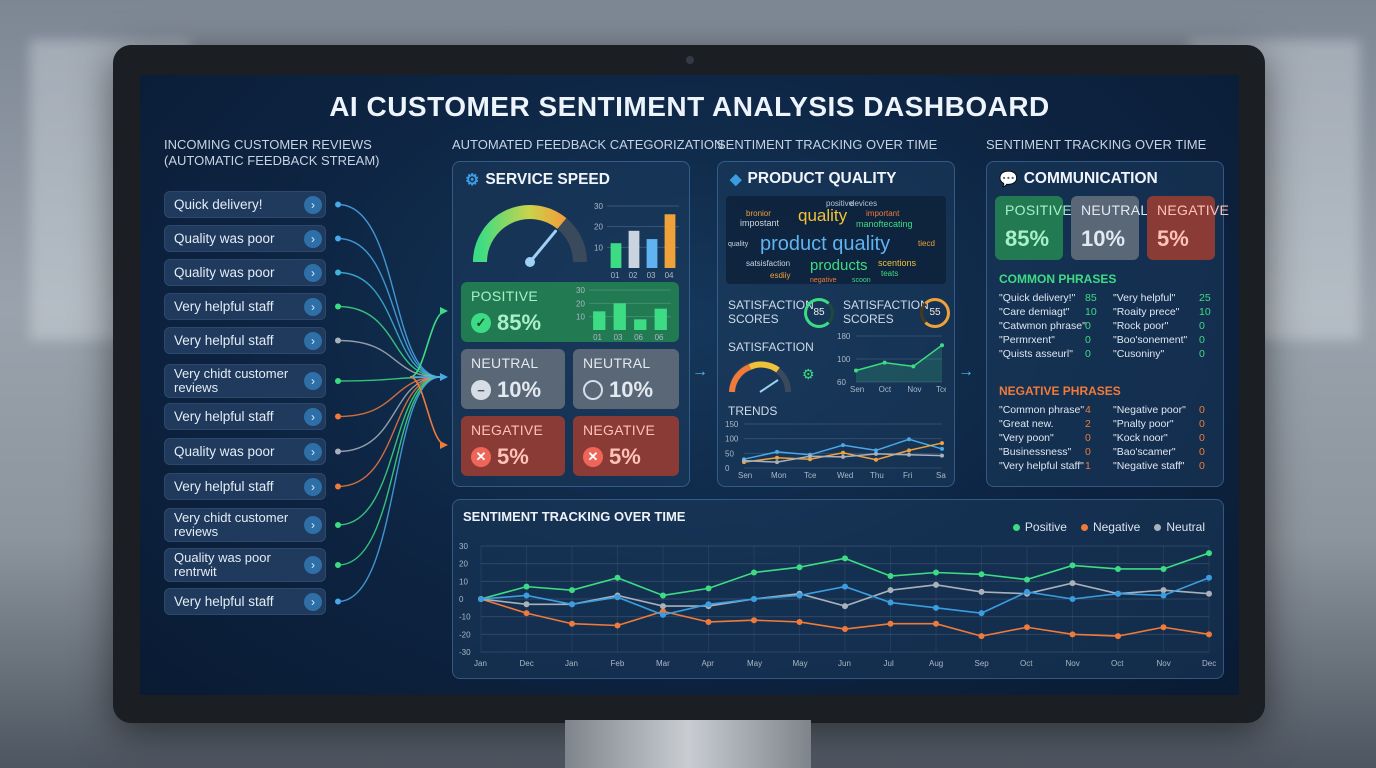 The height and width of the screenshot is (768, 1376). Describe the element at coordinates (505, 363) in the screenshot. I see `service-neutral-a-label: NEUTRAL` at that location.